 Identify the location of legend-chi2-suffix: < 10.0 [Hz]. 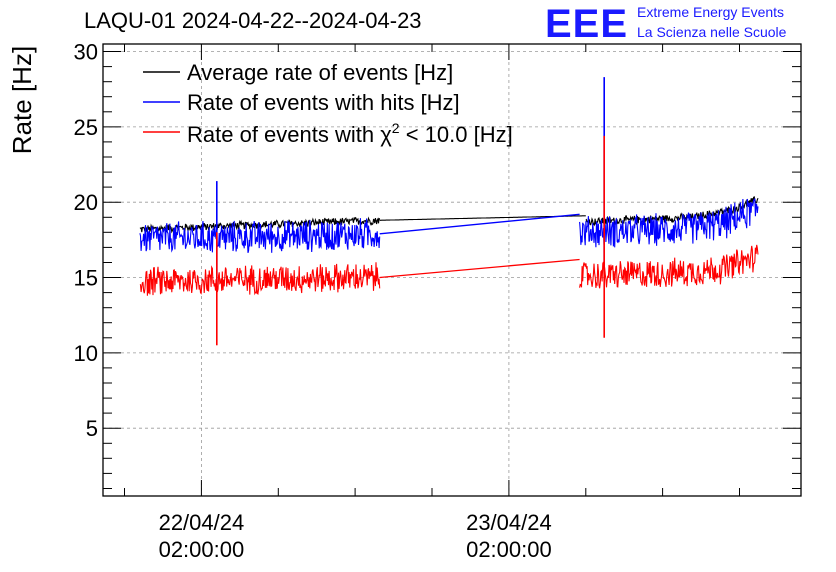
(456, 134).